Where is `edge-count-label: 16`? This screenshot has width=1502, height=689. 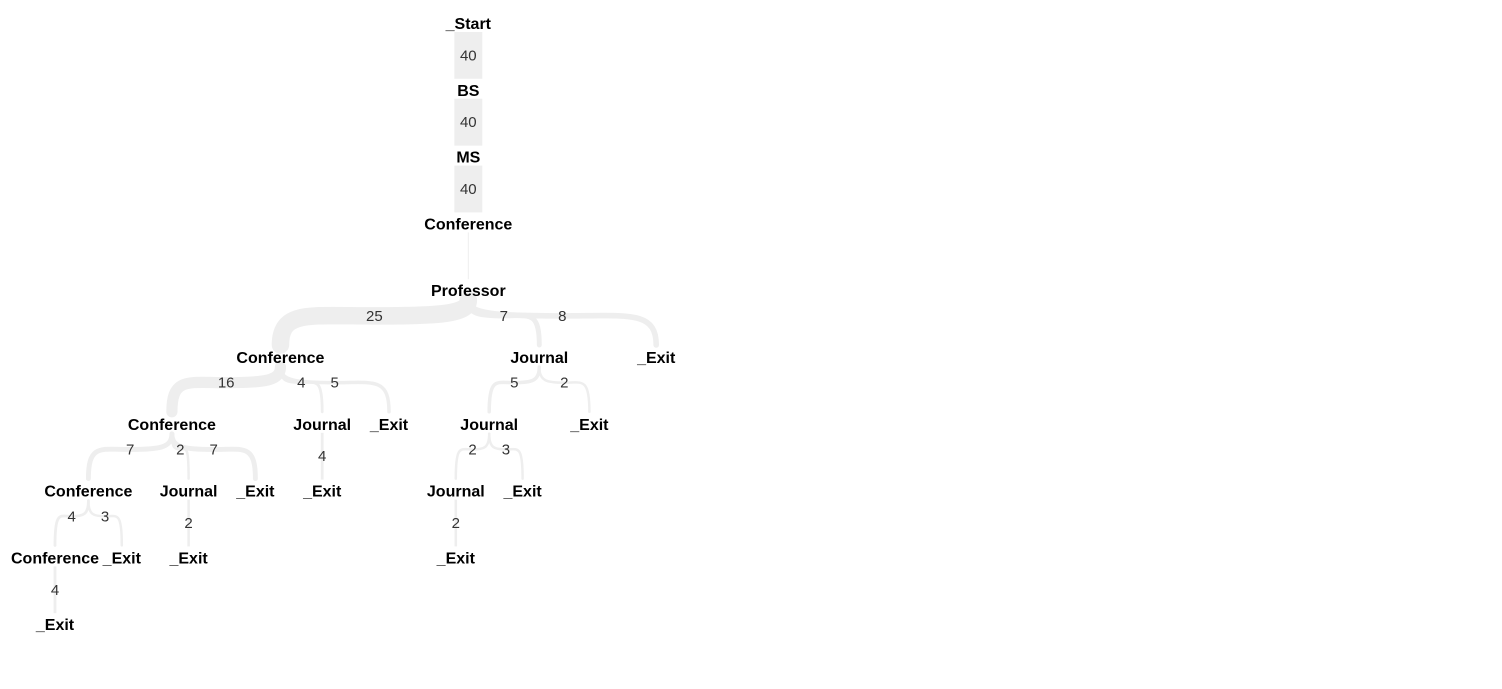
edge-count-label: 16 is located at coordinates (226, 383).